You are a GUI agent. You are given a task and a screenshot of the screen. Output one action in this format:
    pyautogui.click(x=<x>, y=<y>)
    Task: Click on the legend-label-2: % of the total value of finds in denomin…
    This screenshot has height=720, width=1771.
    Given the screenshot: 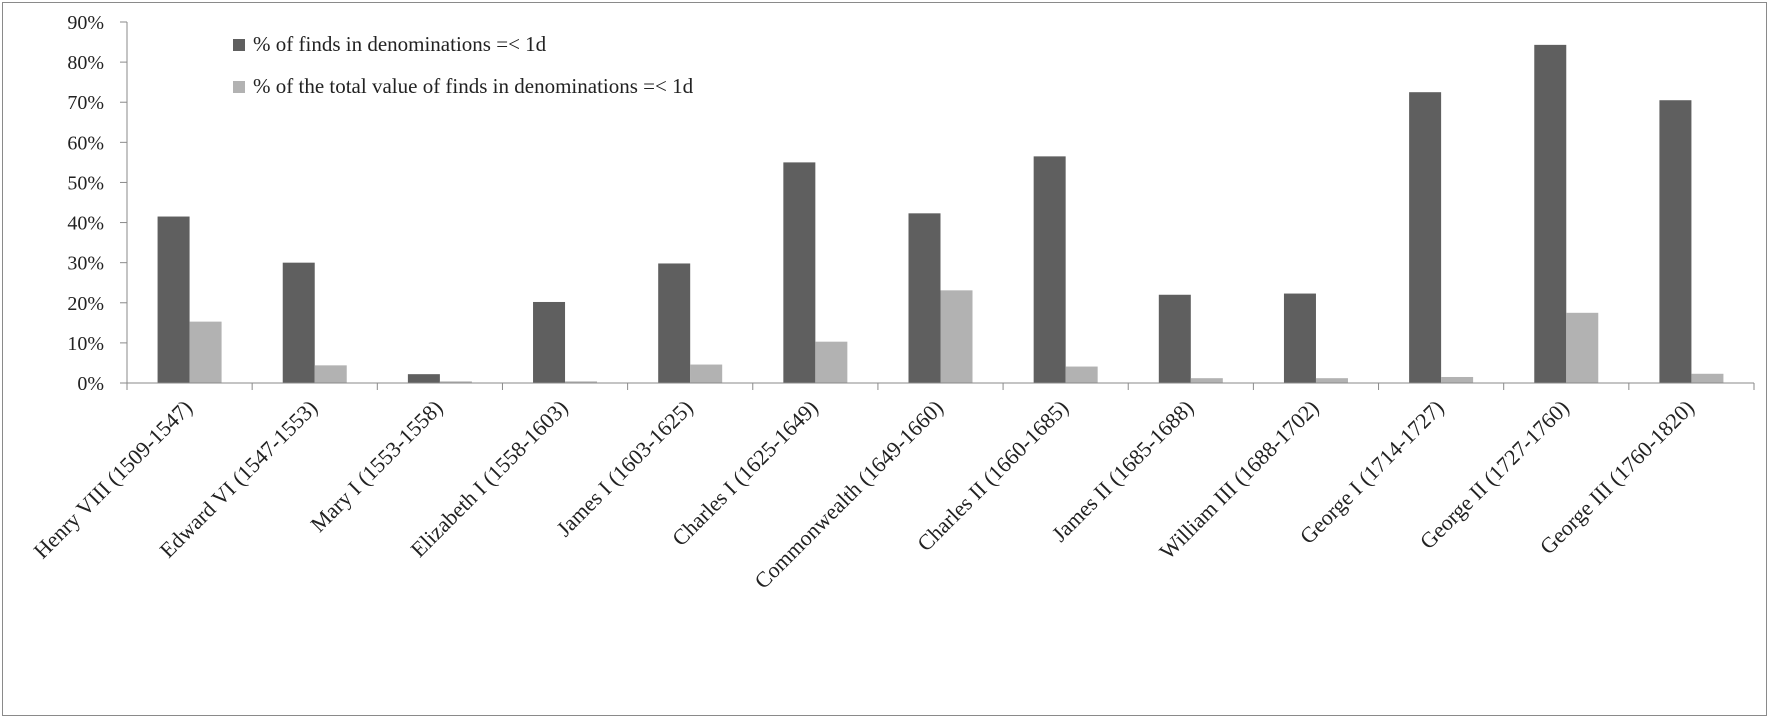 What is the action you would take?
    pyautogui.click(x=473, y=86)
    